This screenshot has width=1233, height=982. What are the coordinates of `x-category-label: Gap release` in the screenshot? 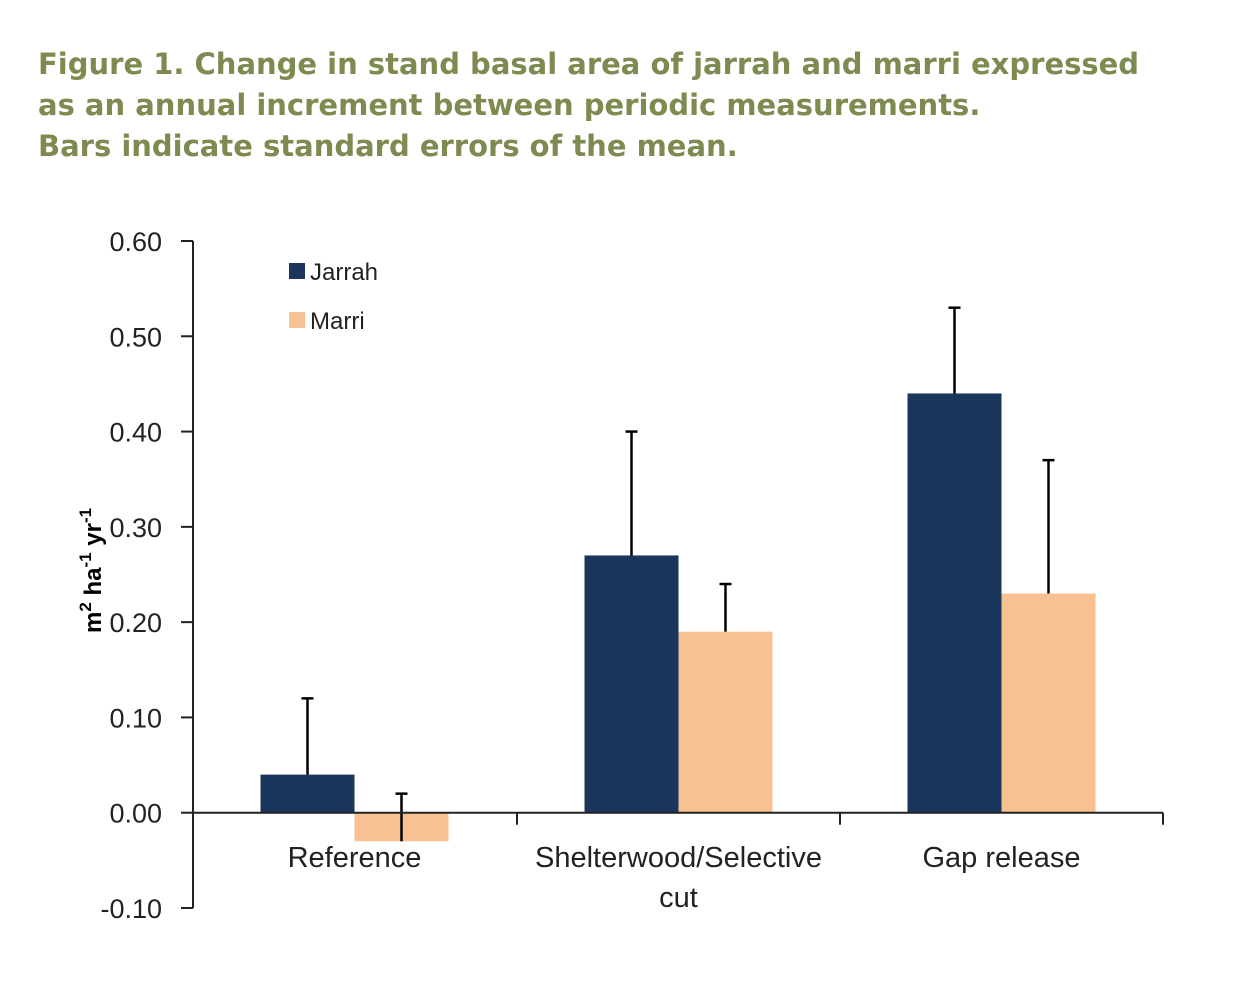 It's located at (1002, 858).